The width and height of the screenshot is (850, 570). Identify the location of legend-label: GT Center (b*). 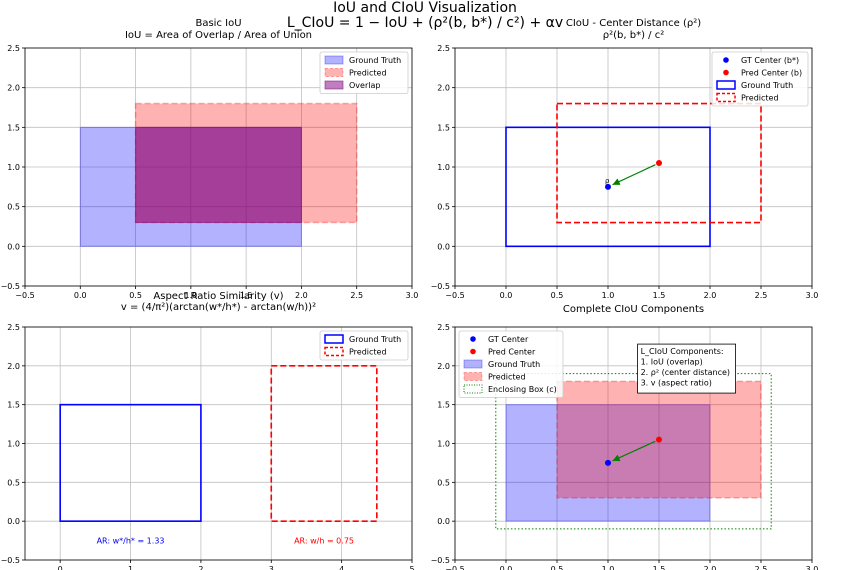
(770, 60).